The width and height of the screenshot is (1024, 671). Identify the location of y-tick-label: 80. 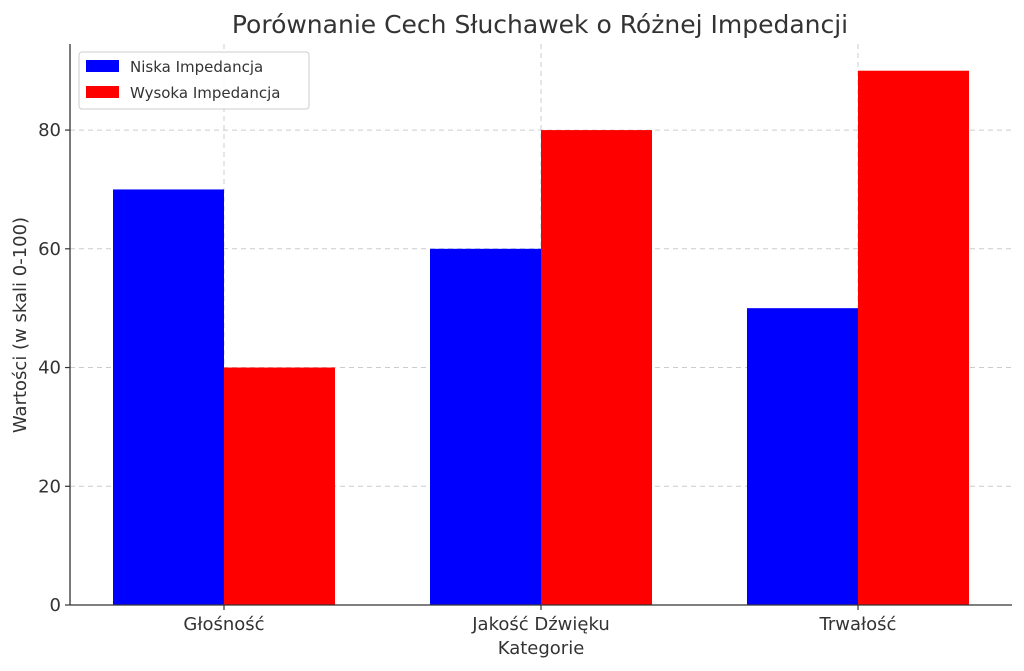
(49, 130).